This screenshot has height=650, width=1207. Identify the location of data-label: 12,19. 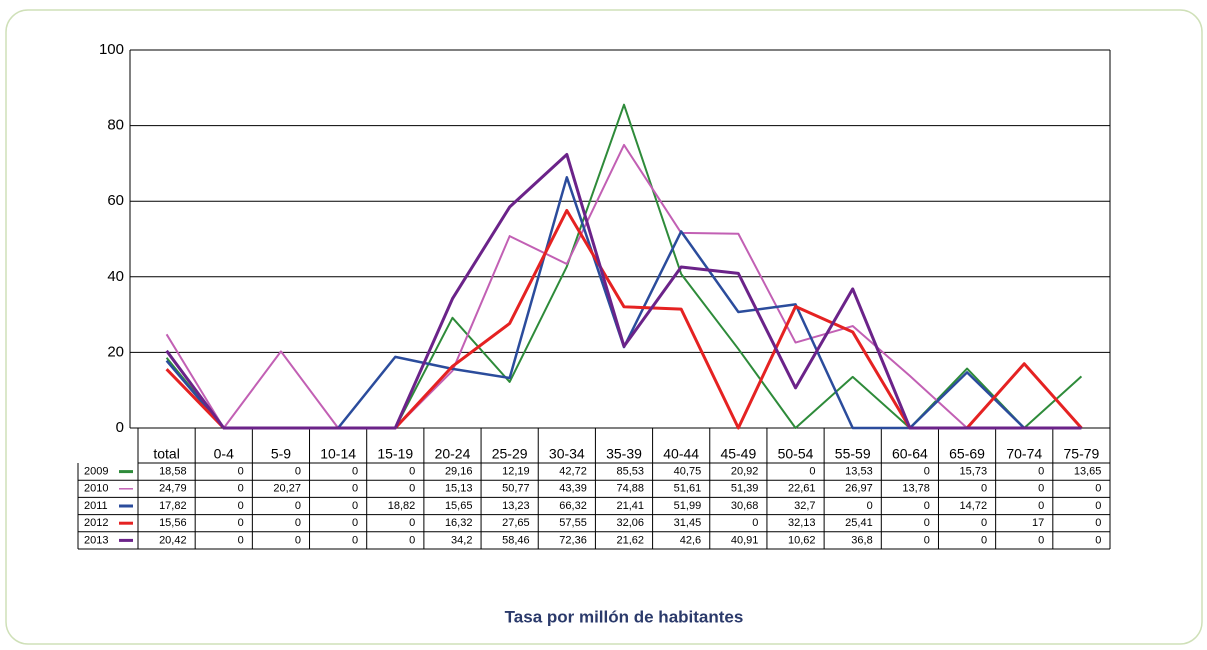
(516, 472).